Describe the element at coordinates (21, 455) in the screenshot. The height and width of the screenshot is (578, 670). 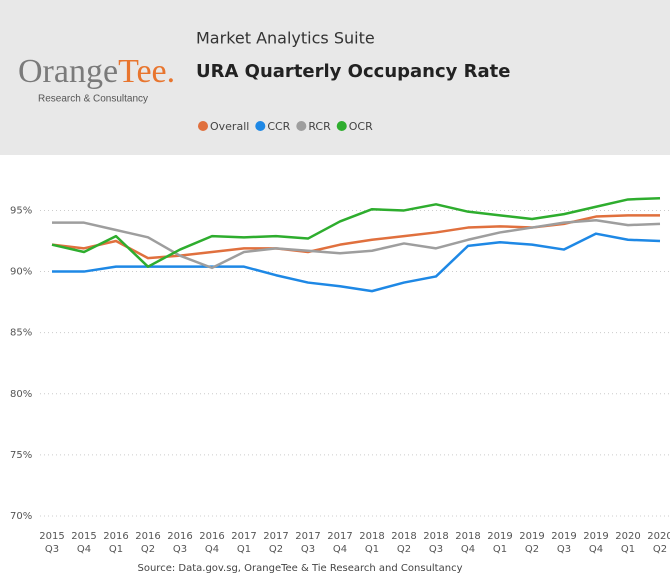
I see `y-tick-label: 75%` at that location.